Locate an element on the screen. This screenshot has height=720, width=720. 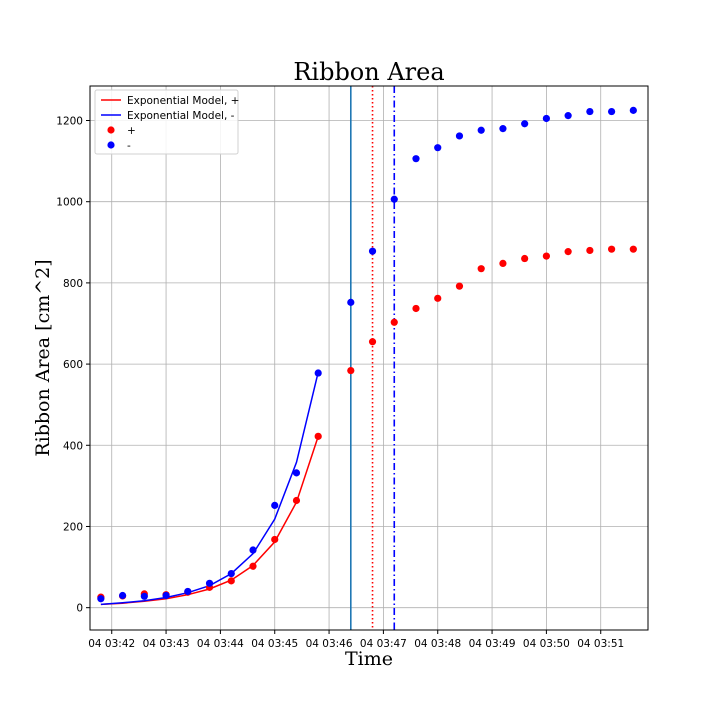
legend-label-0: Exponential Model, + is located at coordinates (183, 101).